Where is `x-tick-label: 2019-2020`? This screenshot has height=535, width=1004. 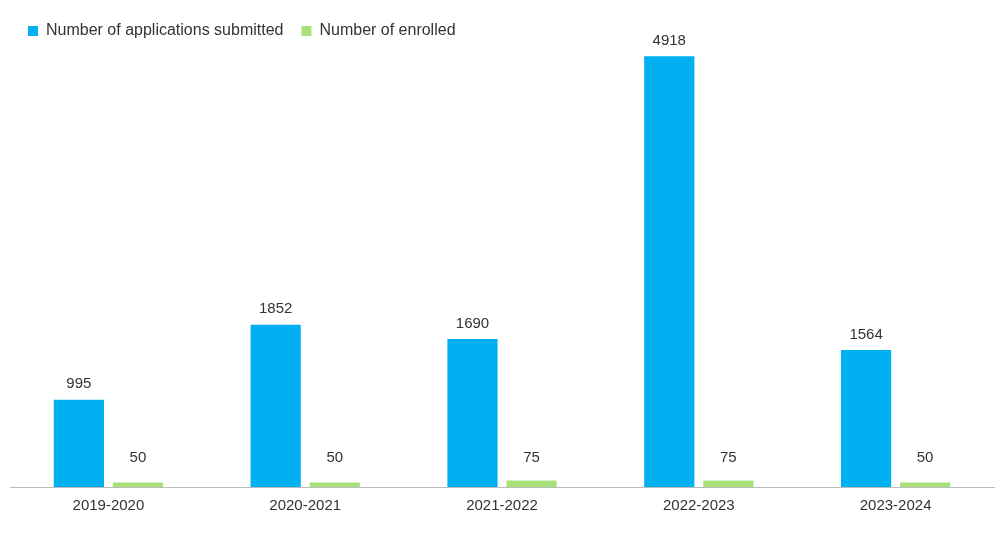 x-tick-label: 2019-2020 is located at coordinates (108, 505).